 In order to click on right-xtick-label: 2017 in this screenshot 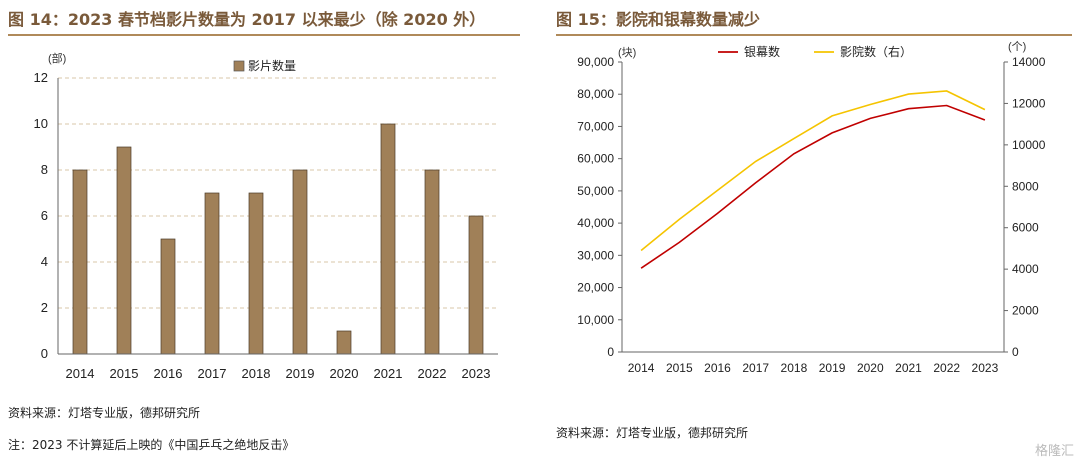, I will do `click(755, 368)`.